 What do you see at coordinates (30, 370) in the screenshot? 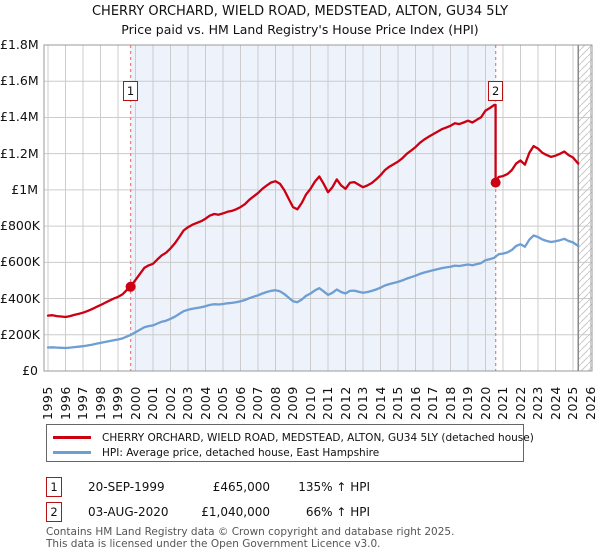
I see `y-tick-£0: £0` at bounding box center [30, 370].